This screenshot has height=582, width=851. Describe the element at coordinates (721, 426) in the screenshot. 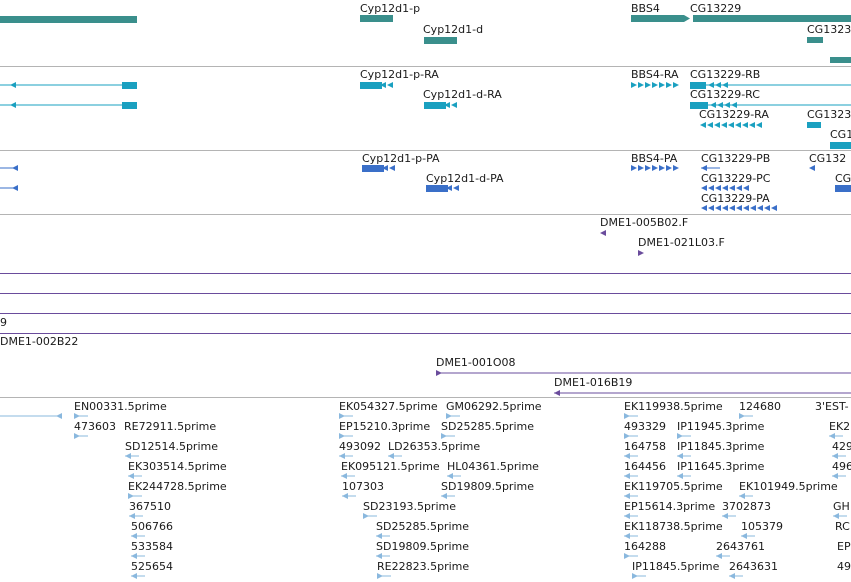

I see `est-label: IP11945.3prime` at that location.